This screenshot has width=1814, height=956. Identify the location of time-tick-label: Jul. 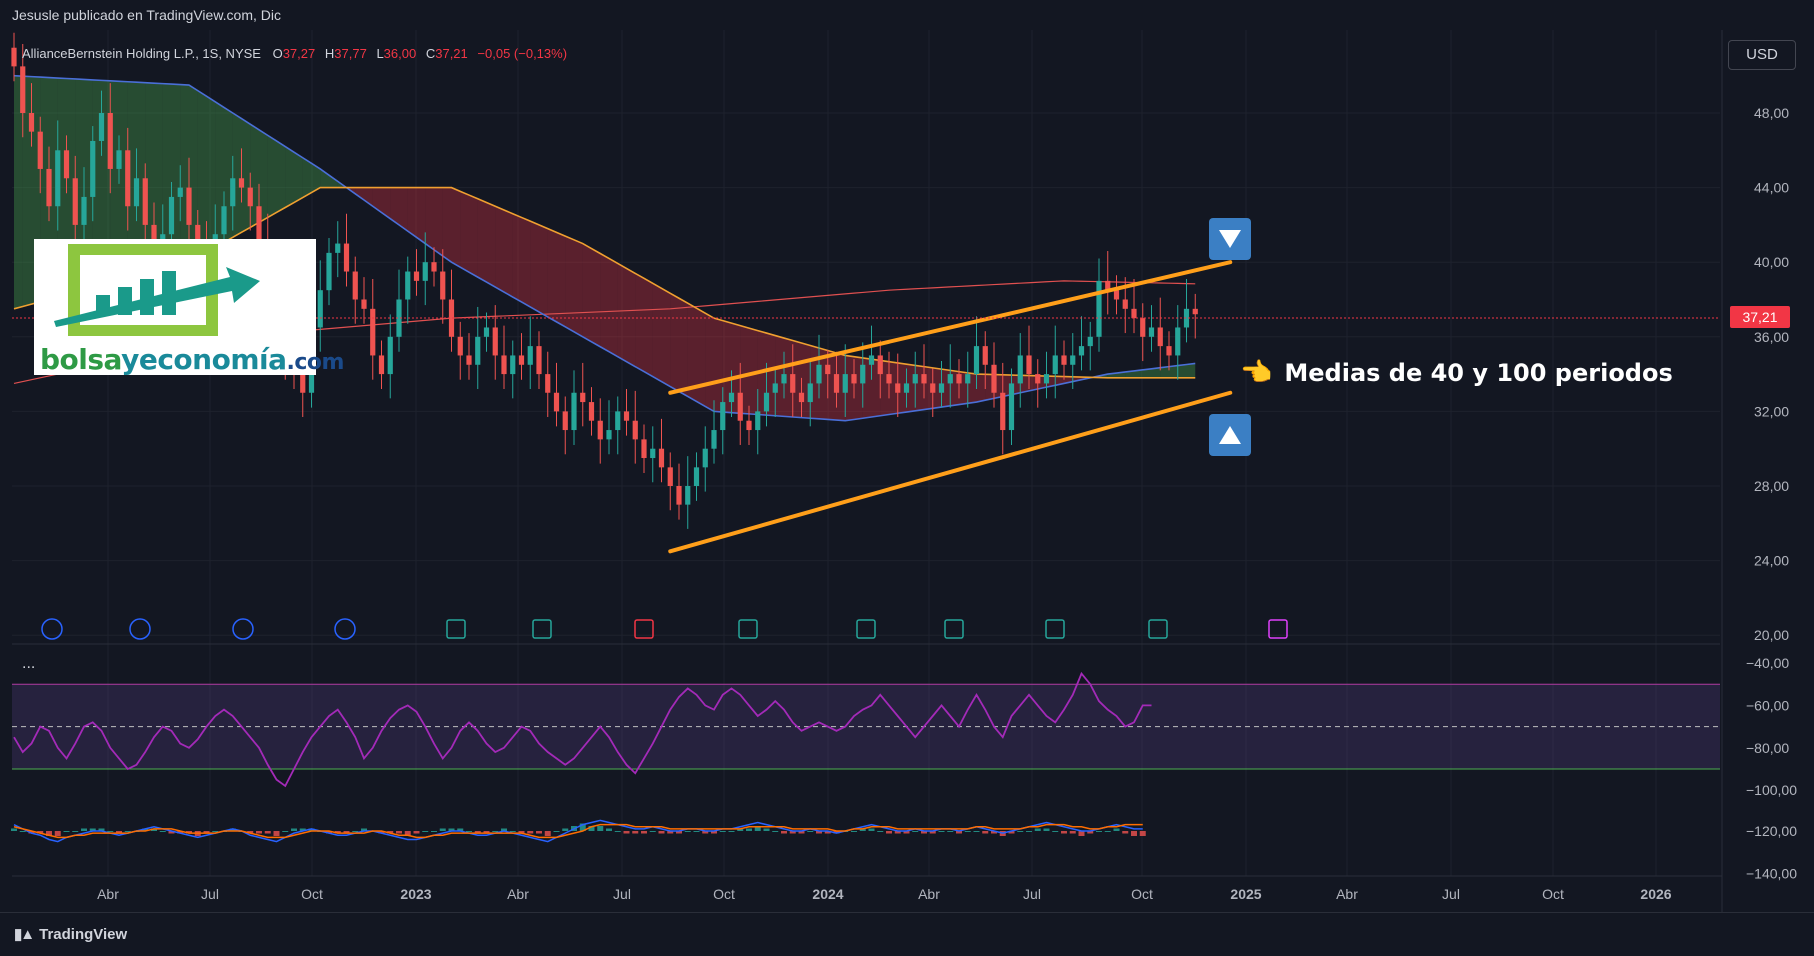
(1451, 894).